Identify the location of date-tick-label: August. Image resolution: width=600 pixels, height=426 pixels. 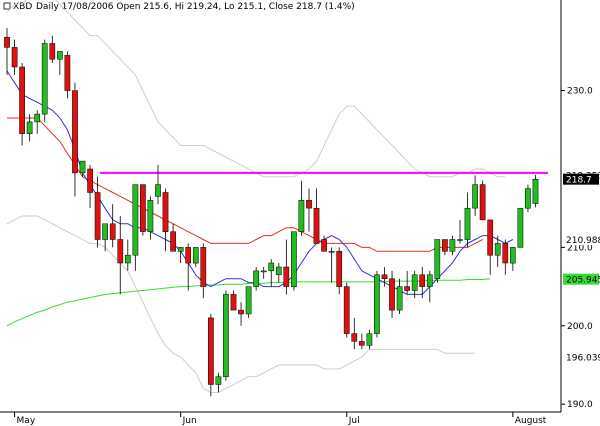
(531, 421).